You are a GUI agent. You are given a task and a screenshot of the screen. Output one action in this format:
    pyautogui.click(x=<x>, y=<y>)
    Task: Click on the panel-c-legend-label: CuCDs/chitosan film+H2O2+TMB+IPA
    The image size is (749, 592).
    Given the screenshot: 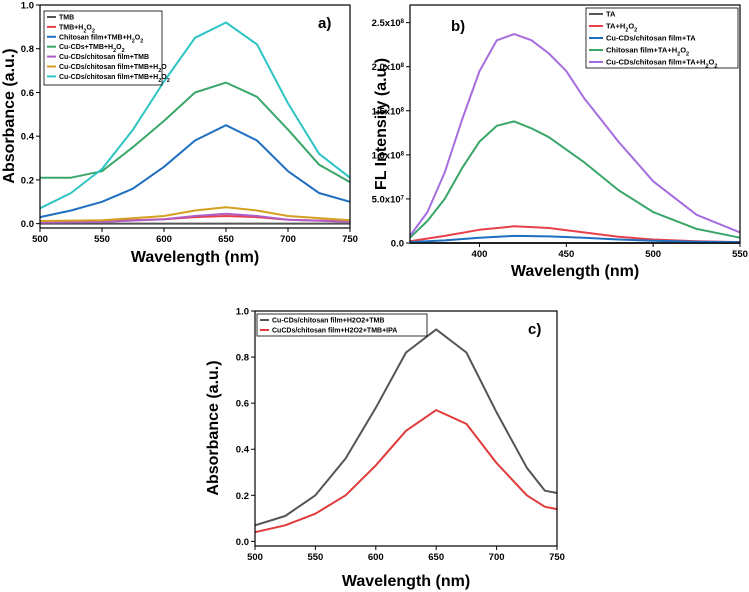 What is the action you would take?
    pyautogui.click(x=334, y=331)
    